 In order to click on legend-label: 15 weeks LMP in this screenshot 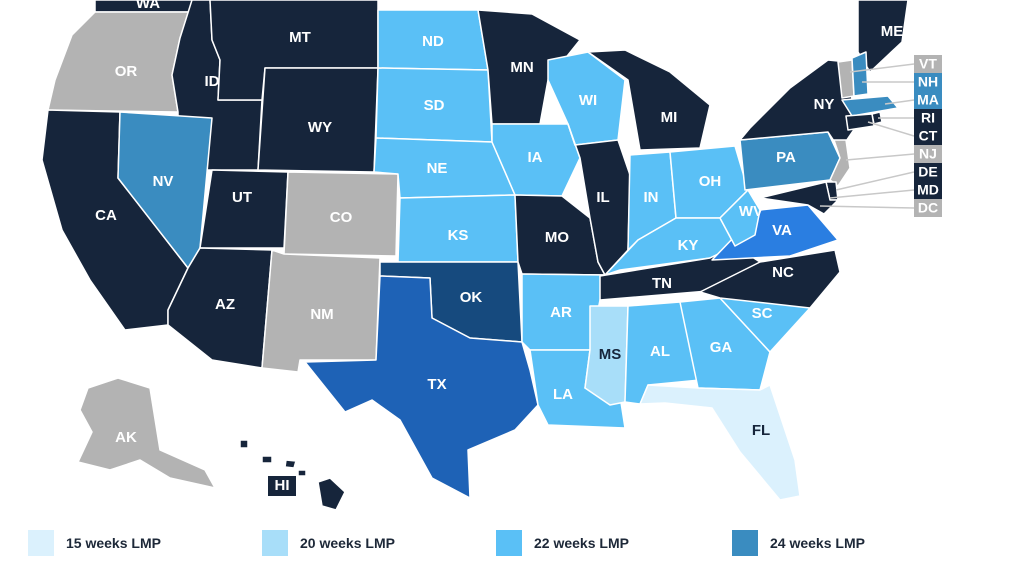, I will do `click(113, 543)`.